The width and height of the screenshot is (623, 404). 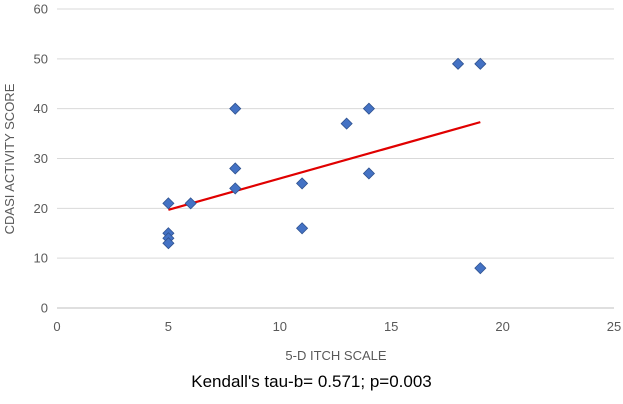 I want to click on y-tick-label: 40, so click(x=41, y=108).